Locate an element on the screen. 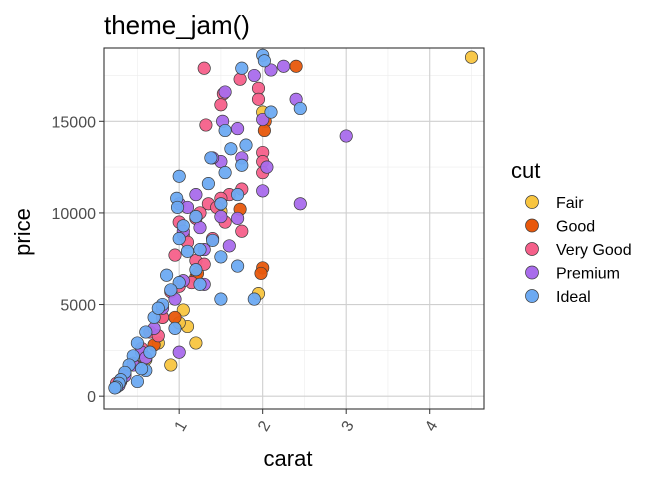 Image resolution: width=672 pixels, height=480 pixels. y-tick-label: 5000 is located at coordinates (78, 306).